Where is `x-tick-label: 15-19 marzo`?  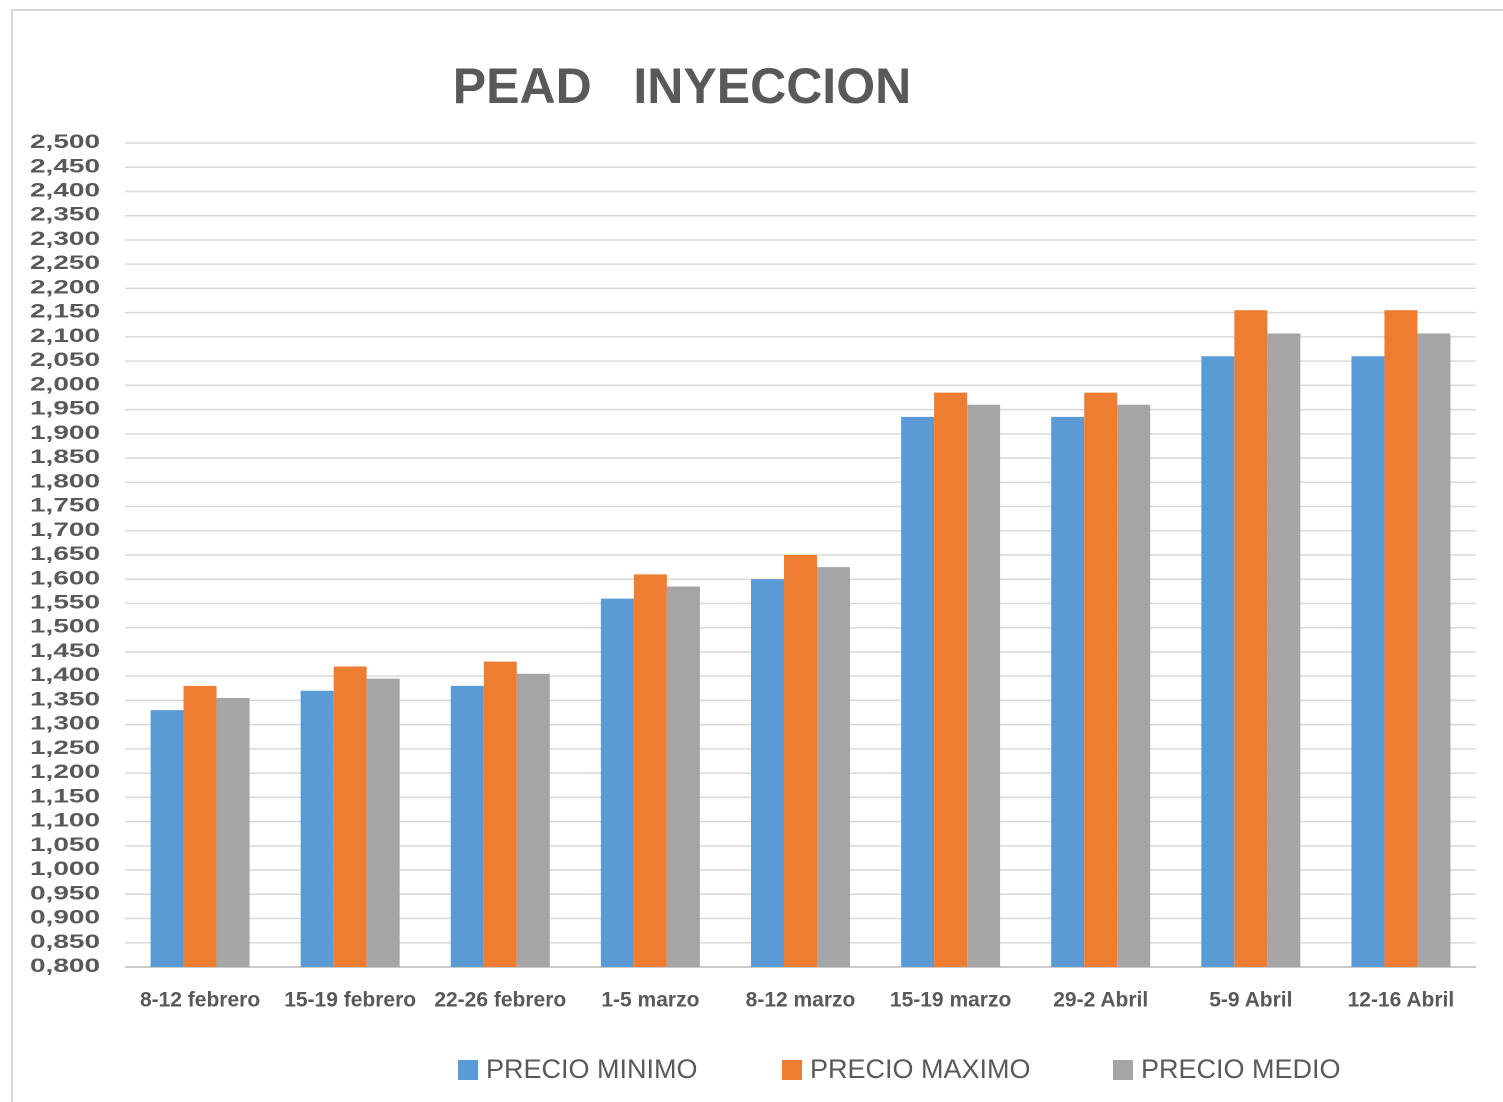 x-tick-label: 15-19 marzo is located at coordinates (950, 1000).